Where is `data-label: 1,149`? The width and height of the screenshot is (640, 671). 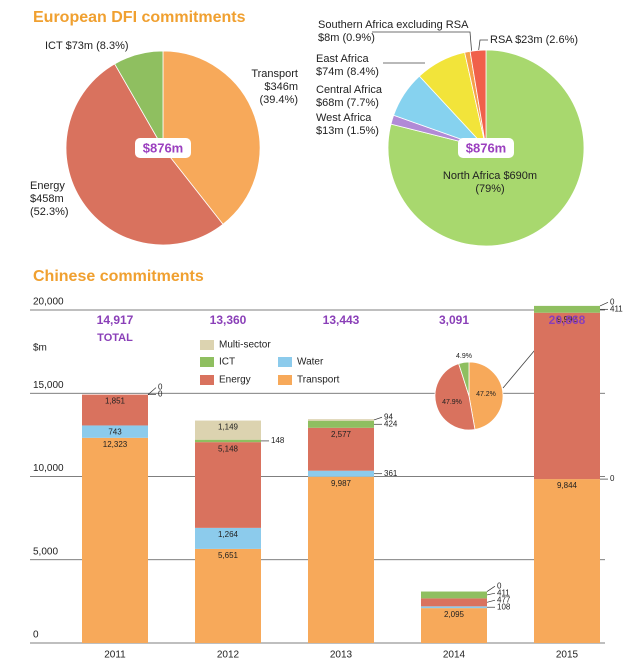
data-label: 1,149 is located at coordinates (228, 427).